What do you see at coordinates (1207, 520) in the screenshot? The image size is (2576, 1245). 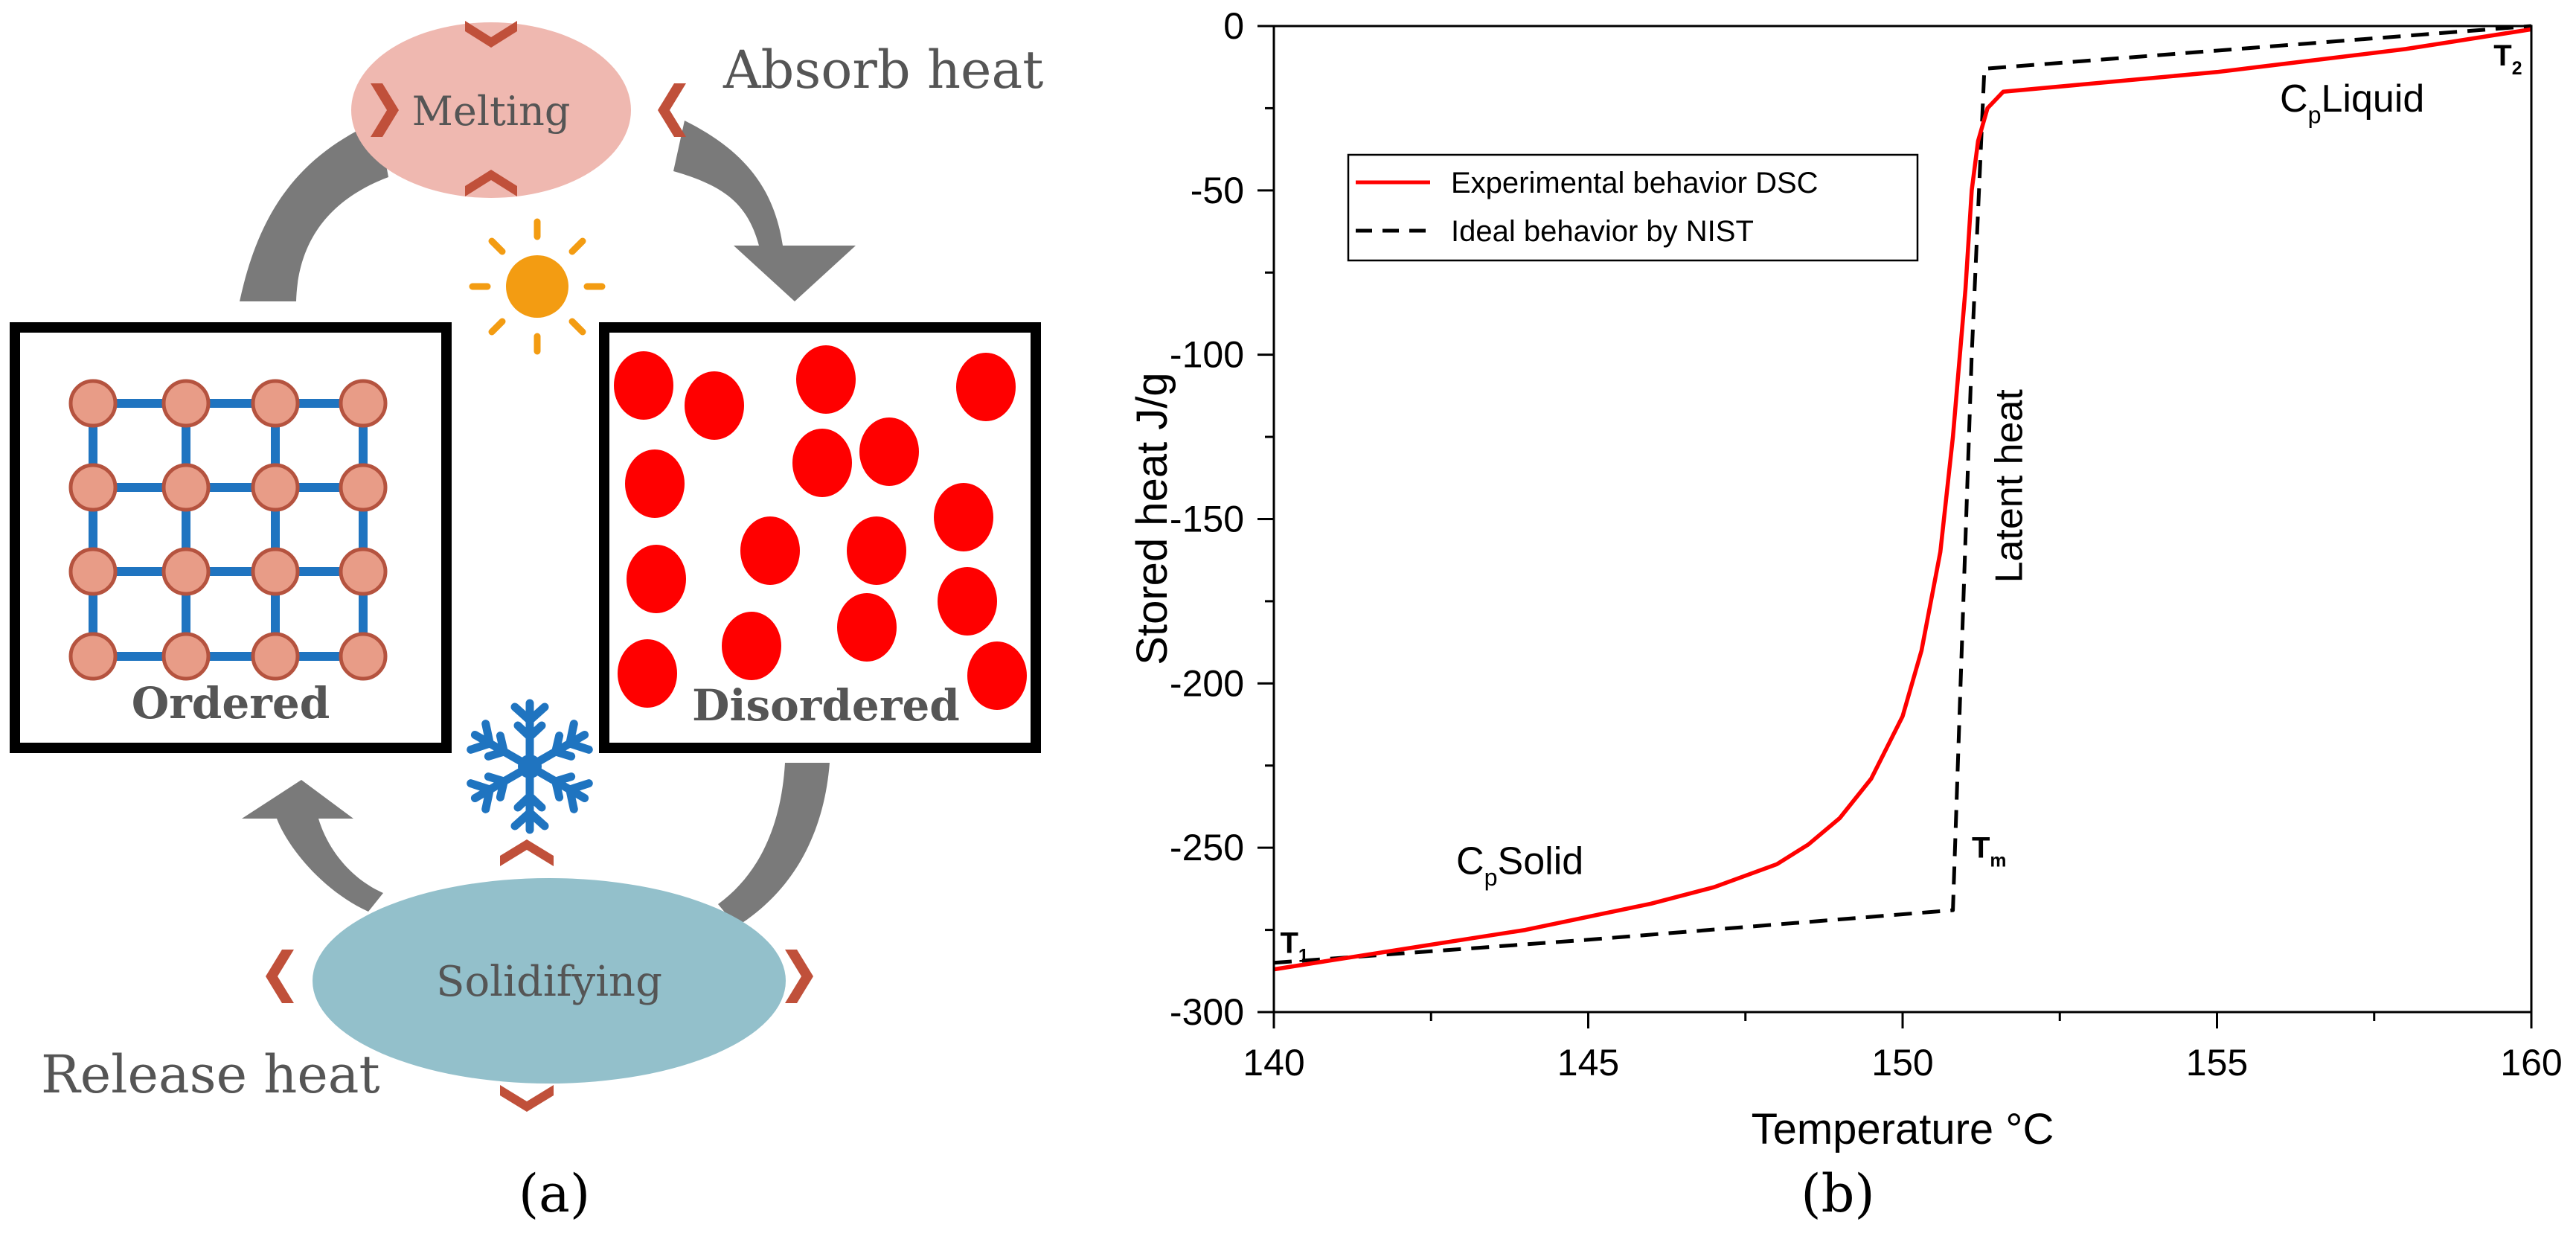 I see `y-tick-label: -150` at bounding box center [1207, 520].